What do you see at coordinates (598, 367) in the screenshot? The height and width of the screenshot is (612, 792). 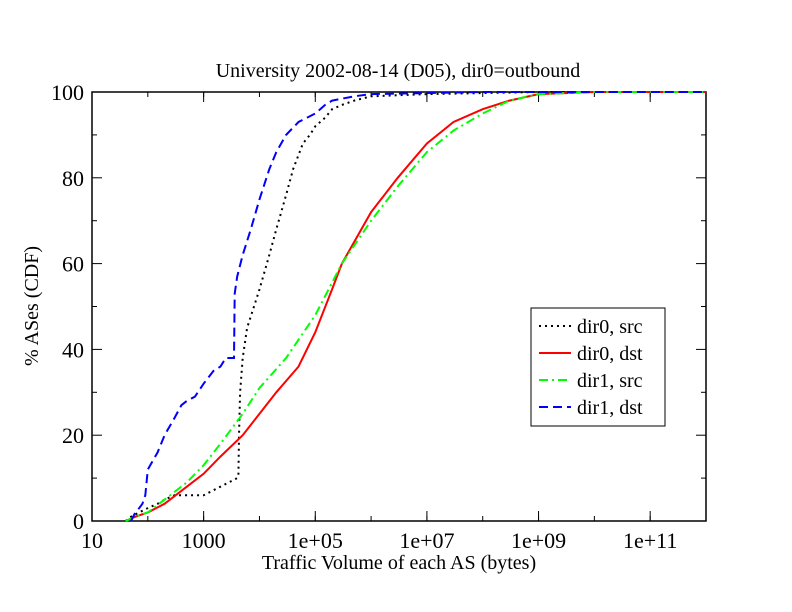 I see `legend: dir0, src dir0, dst dir1, src dir1, dst` at bounding box center [598, 367].